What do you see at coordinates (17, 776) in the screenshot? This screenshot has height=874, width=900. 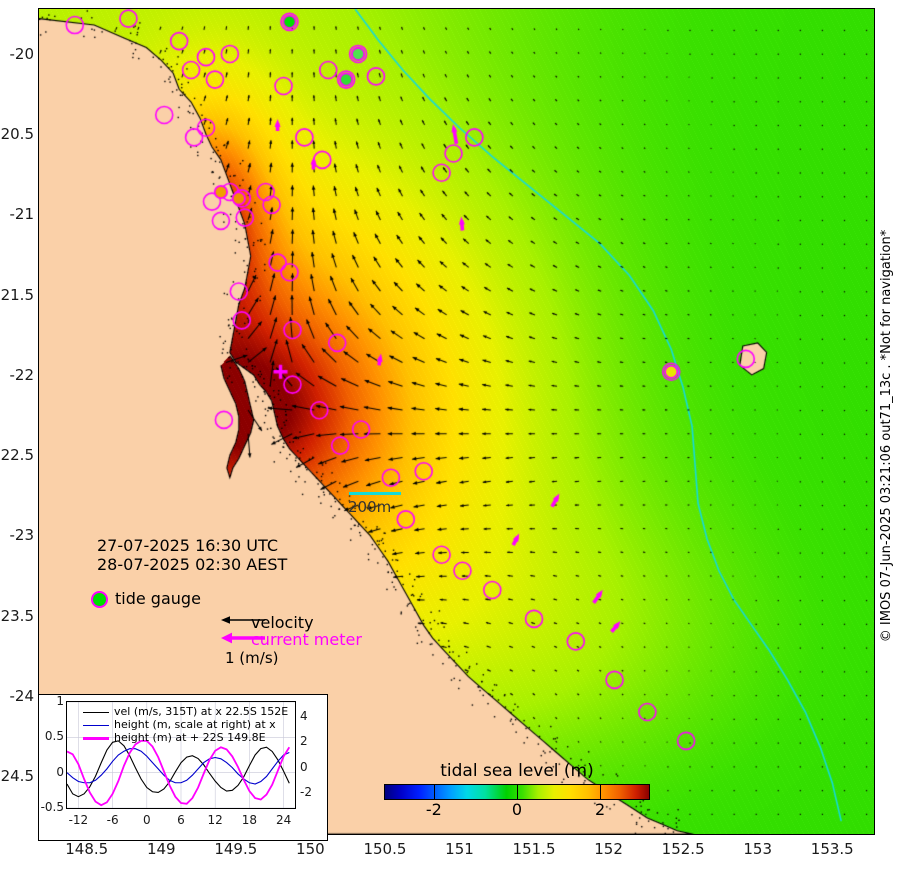 I see `latitude-tick-label: -24.5` at bounding box center [17, 776].